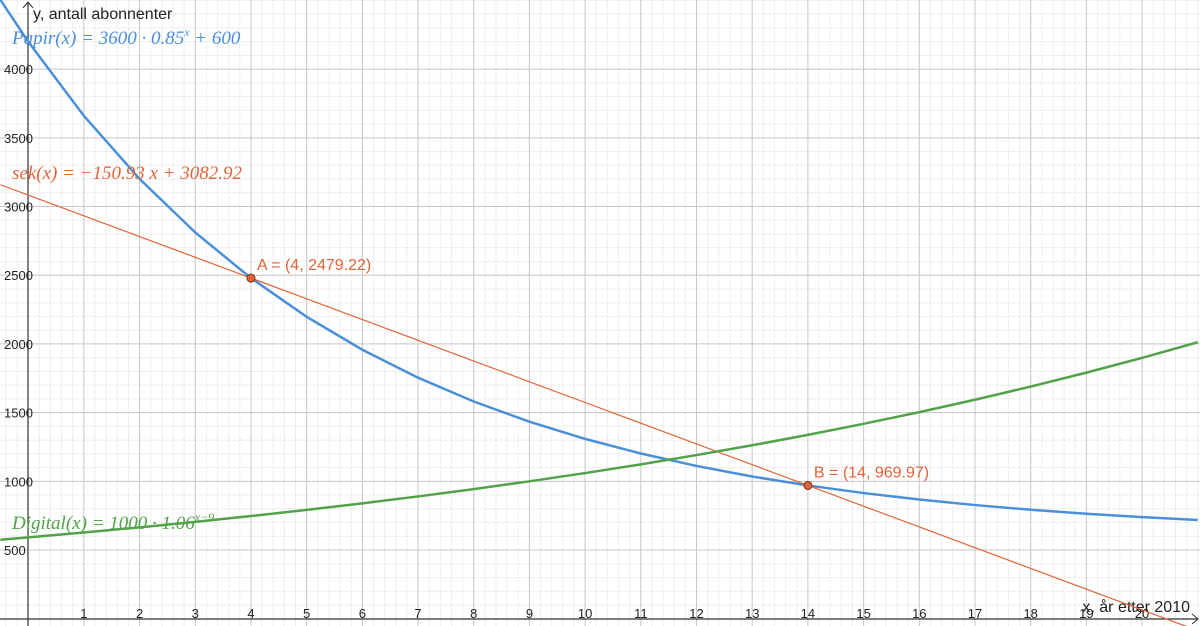 Image resolution: width=1200 pixels, height=626 pixels. What do you see at coordinates (314, 265) in the screenshot?
I see `point-label: A = (4, 2479.22)` at bounding box center [314, 265].